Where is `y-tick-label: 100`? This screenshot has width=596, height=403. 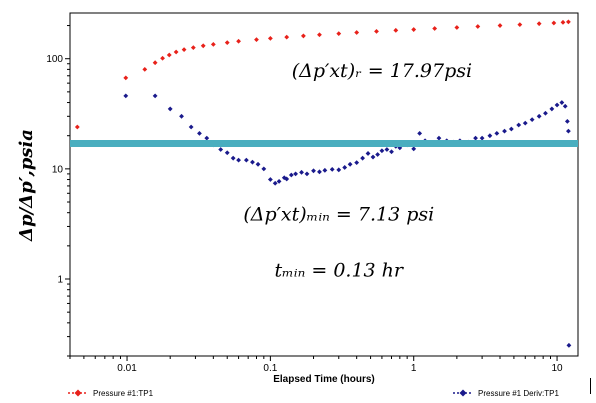
y-tick-label: 100 is located at coordinates (54, 59).